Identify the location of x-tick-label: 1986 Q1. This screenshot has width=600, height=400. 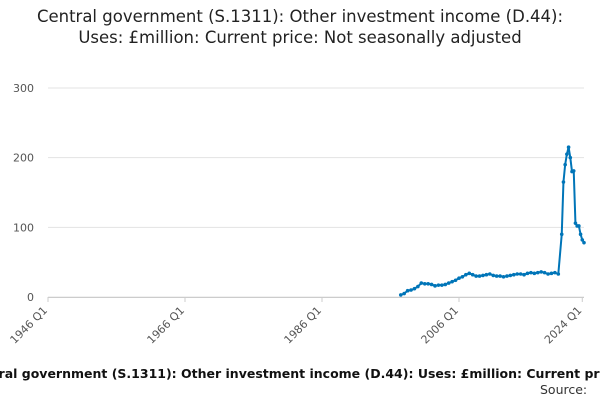
(303, 325).